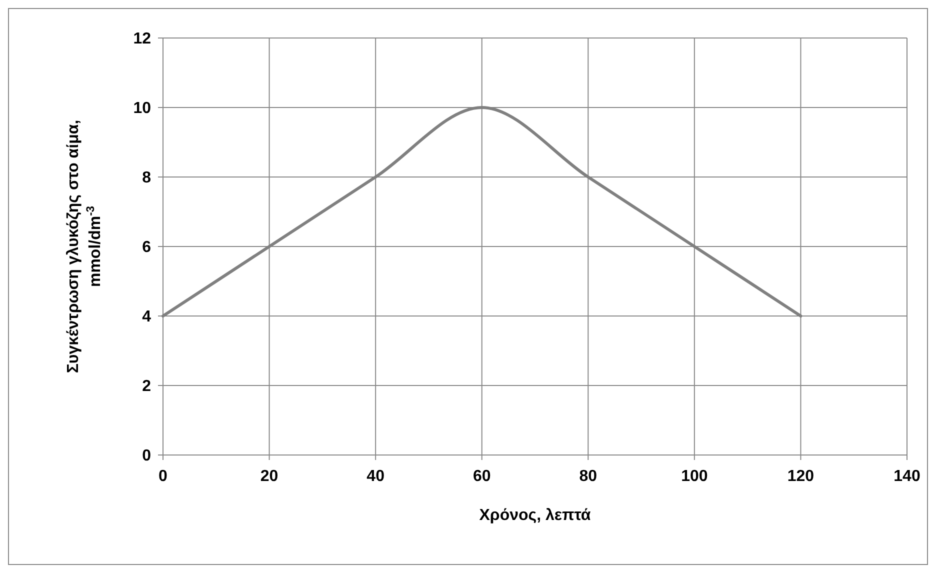 This screenshot has width=936, height=573. I want to click on x-tick-label: 0, so click(163, 476).